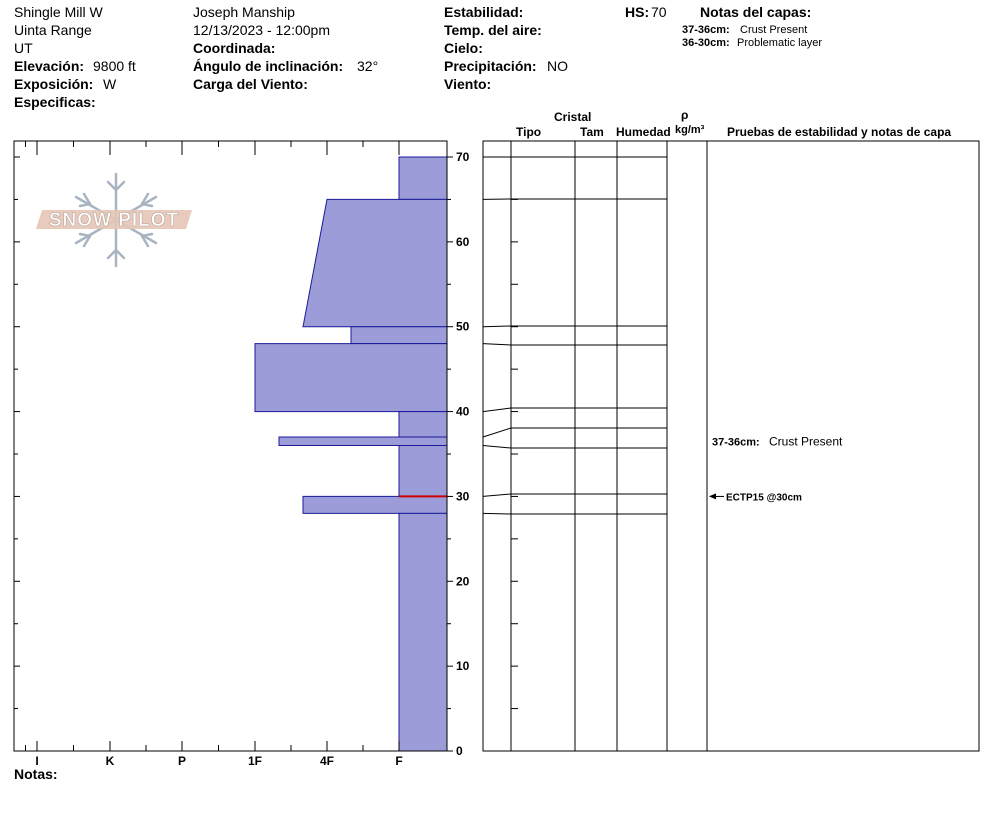  Describe the element at coordinates (529, 132) in the screenshot. I see `type-header: Tipo` at that location.